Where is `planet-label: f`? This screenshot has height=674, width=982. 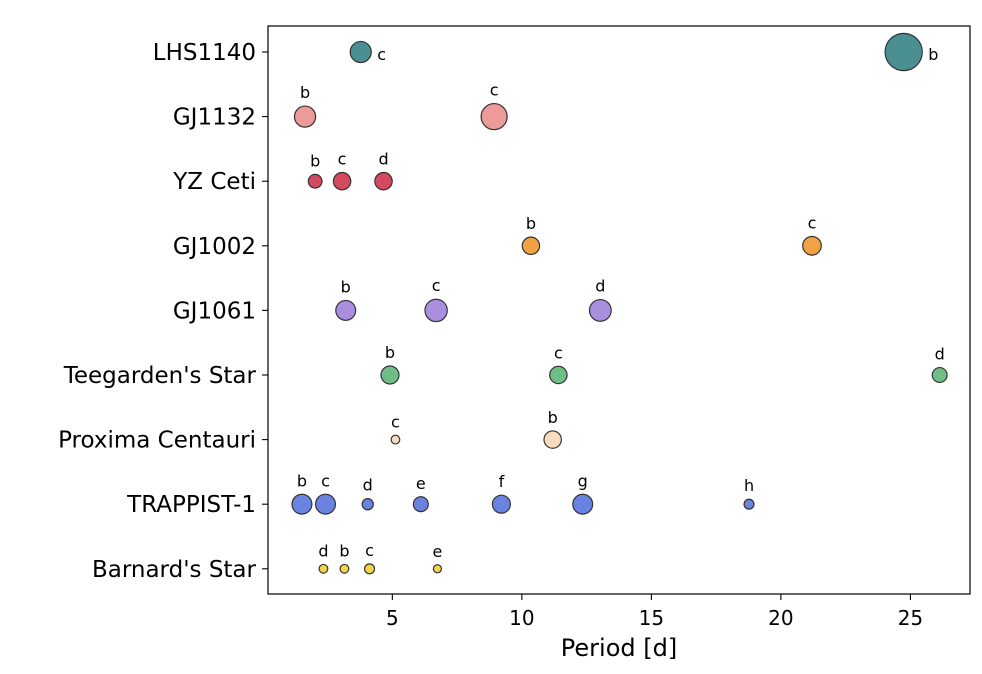
planet-label: f is located at coordinates (502, 481).